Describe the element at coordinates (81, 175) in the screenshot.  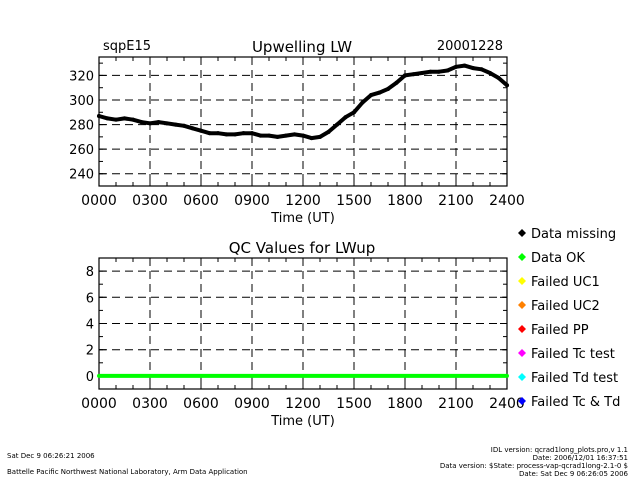
I see `y-tick-label: 240` at that location.